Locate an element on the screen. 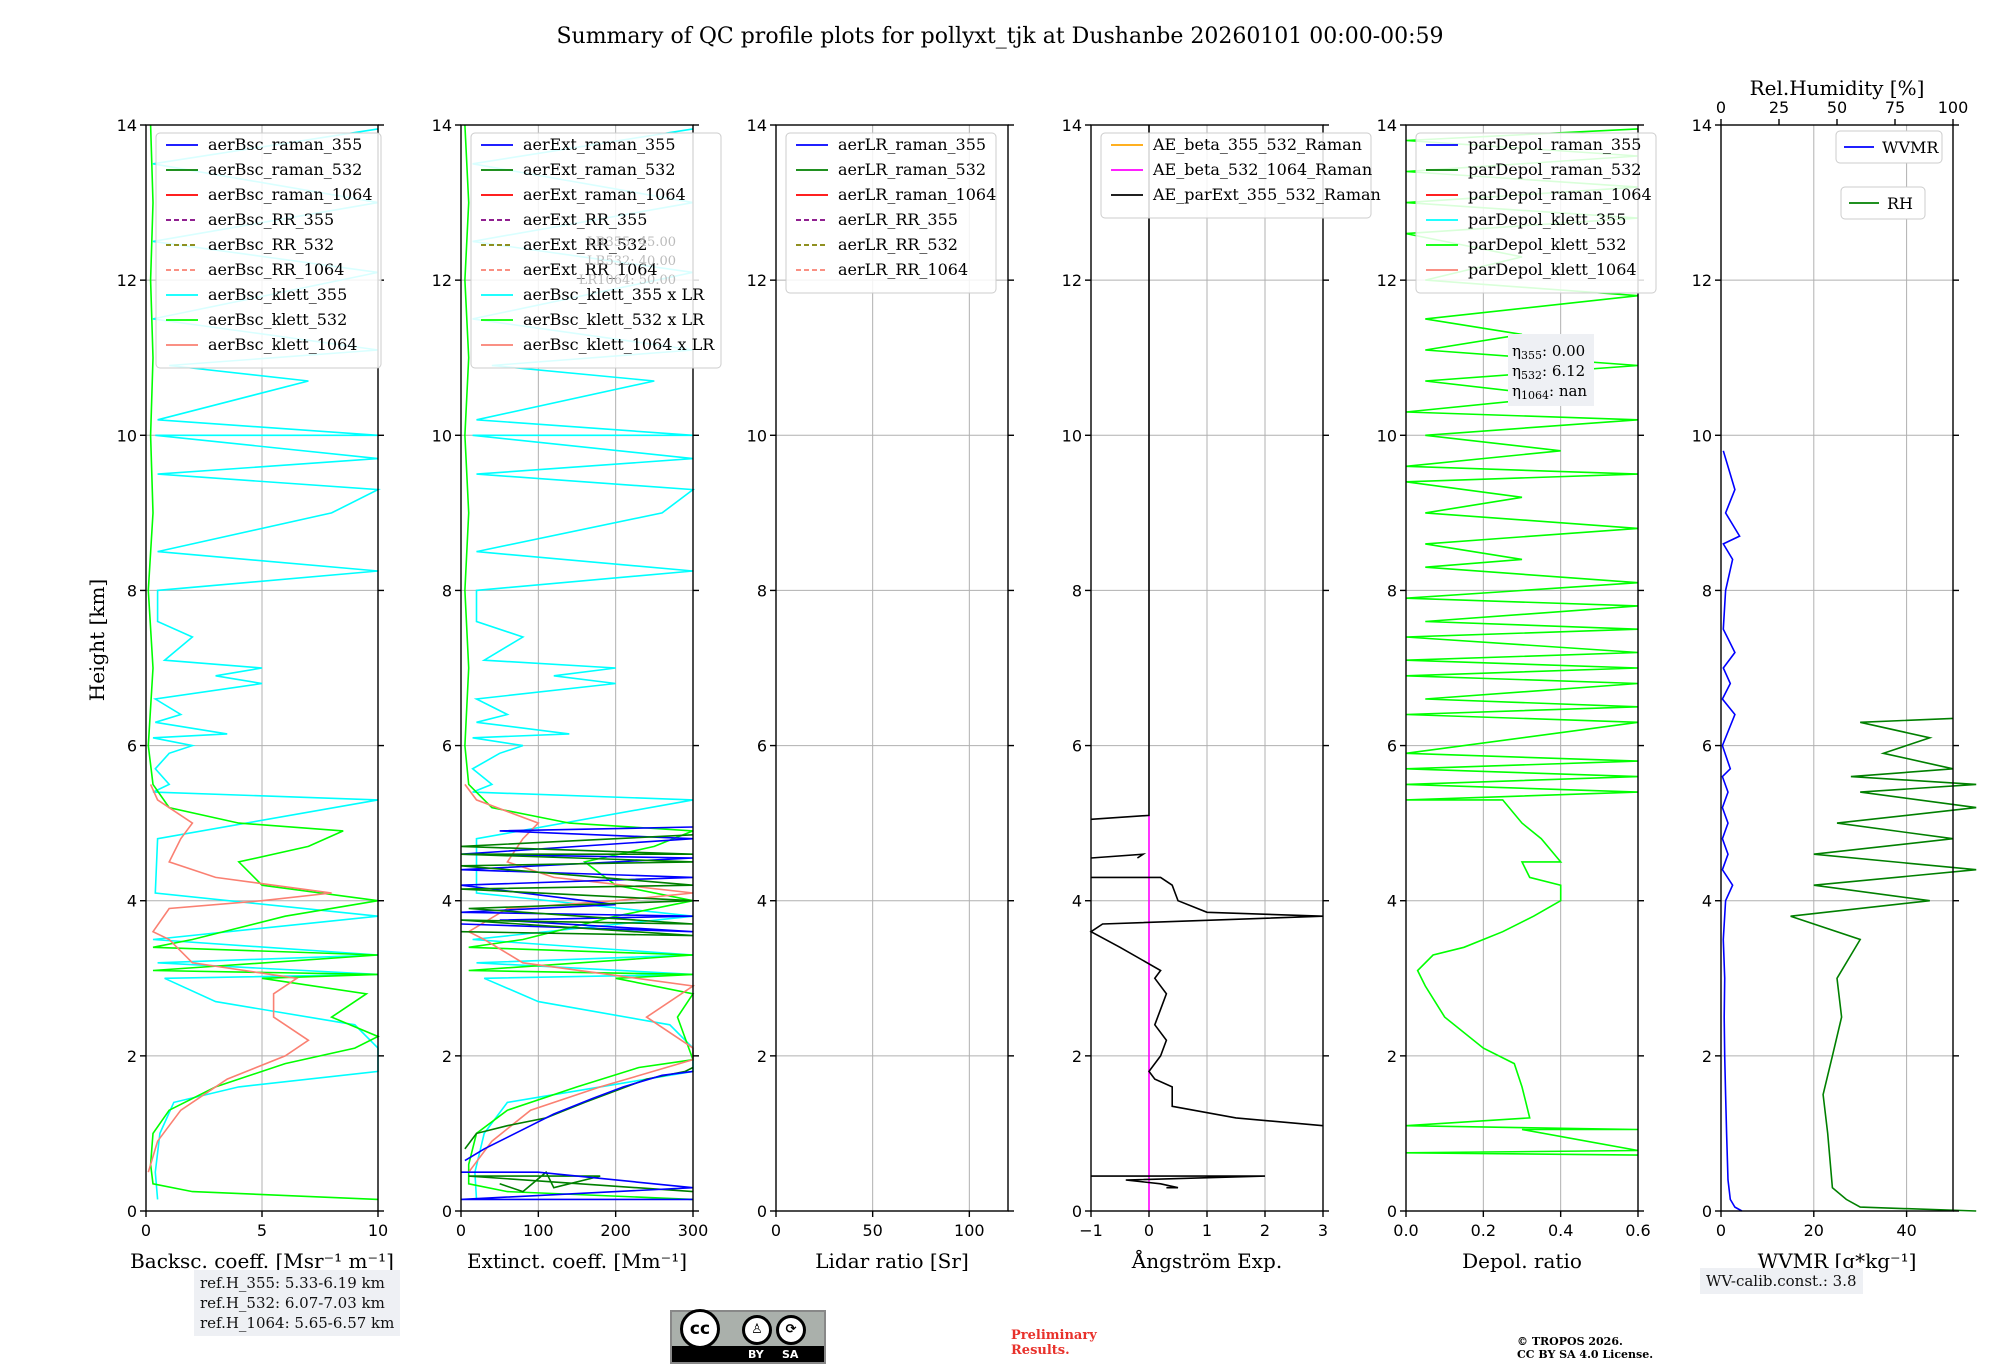 The image size is (2000, 1364). legend-label: aerLR_raman_355 is located at coordinates (912, 144).